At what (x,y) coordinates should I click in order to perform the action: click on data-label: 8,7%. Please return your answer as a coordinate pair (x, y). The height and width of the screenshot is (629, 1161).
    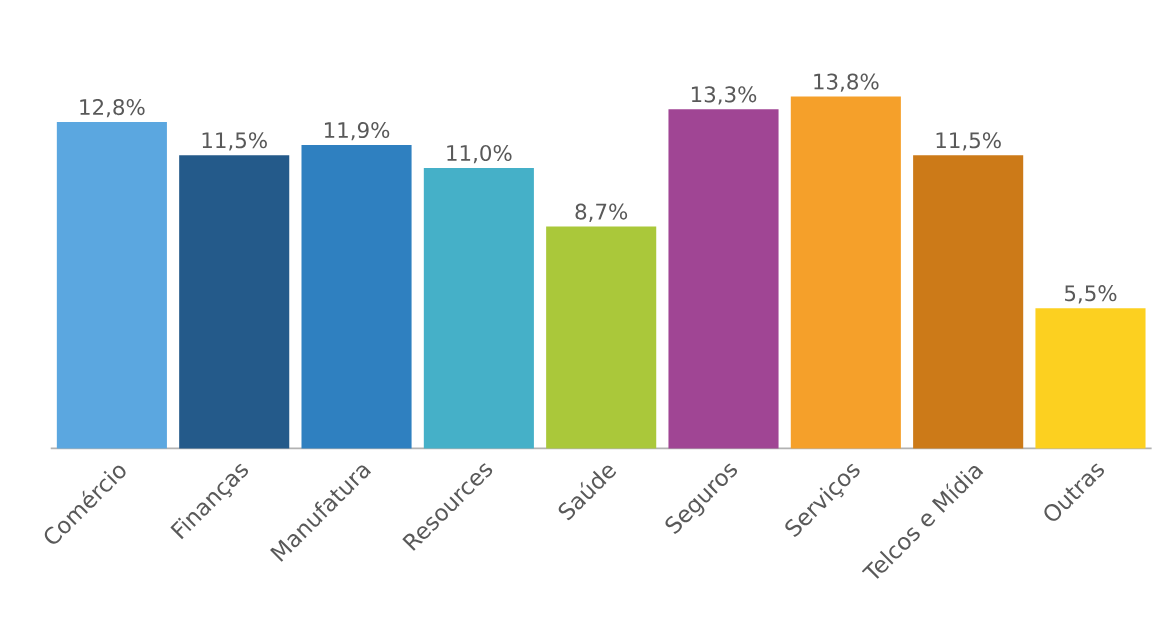
    Looking at the image, I should click on (601, 213).